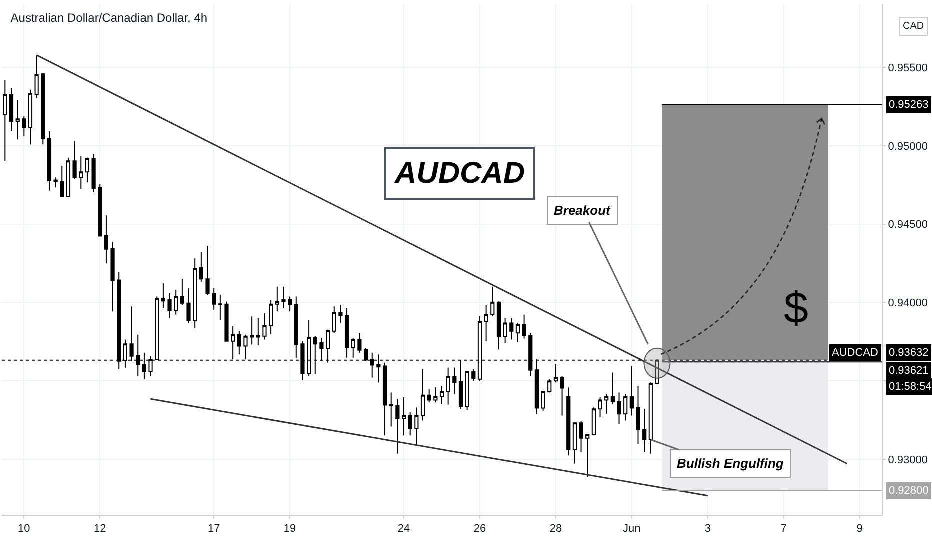 Image resolution: width=932 pixels, height=550 pixels. What do you see at coordinates (909, 105) in the screenshot?
I see `ref-line-label: 0.95263` at bounding box center [909, 105].